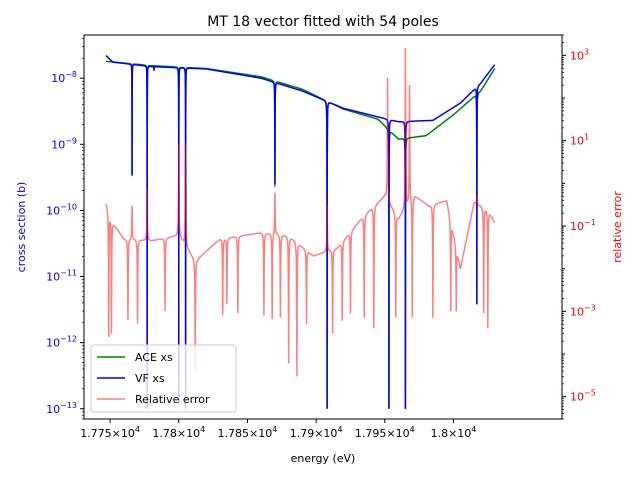  What do you see at coordinates (61, 209) in the screenshot?
I see `y-left-tick-label: 10⁻¹⁰` at bounding box center [61, 209].